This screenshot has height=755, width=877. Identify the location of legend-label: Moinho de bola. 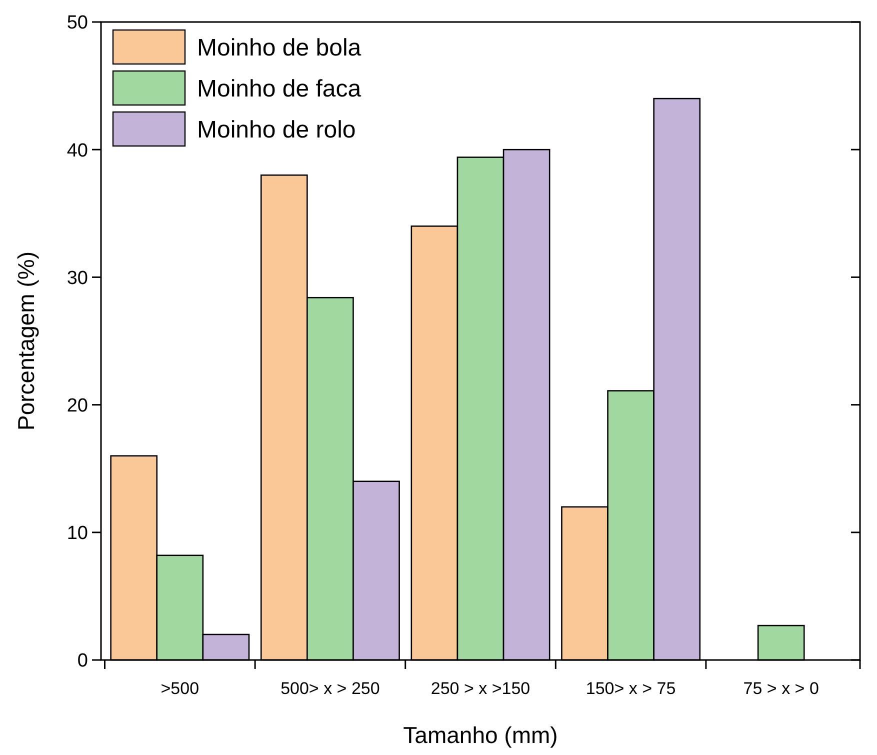
(279, 48).